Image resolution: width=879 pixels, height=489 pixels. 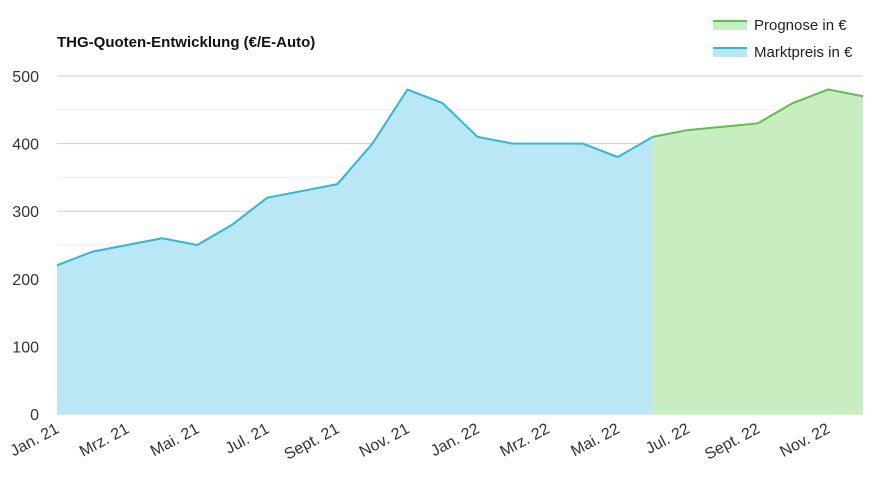 I want to click on x-tick-label: Jul. 22, so click(x=668, y=438).